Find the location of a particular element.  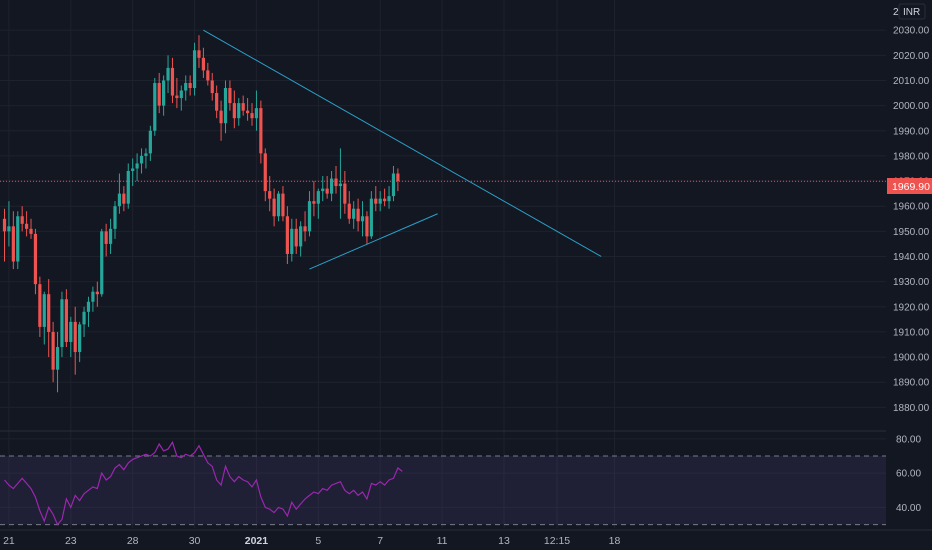

time-axis: 21 23 28 30 2021 5 7 11 13 12:15 18 is located at coordinates (466, 538).